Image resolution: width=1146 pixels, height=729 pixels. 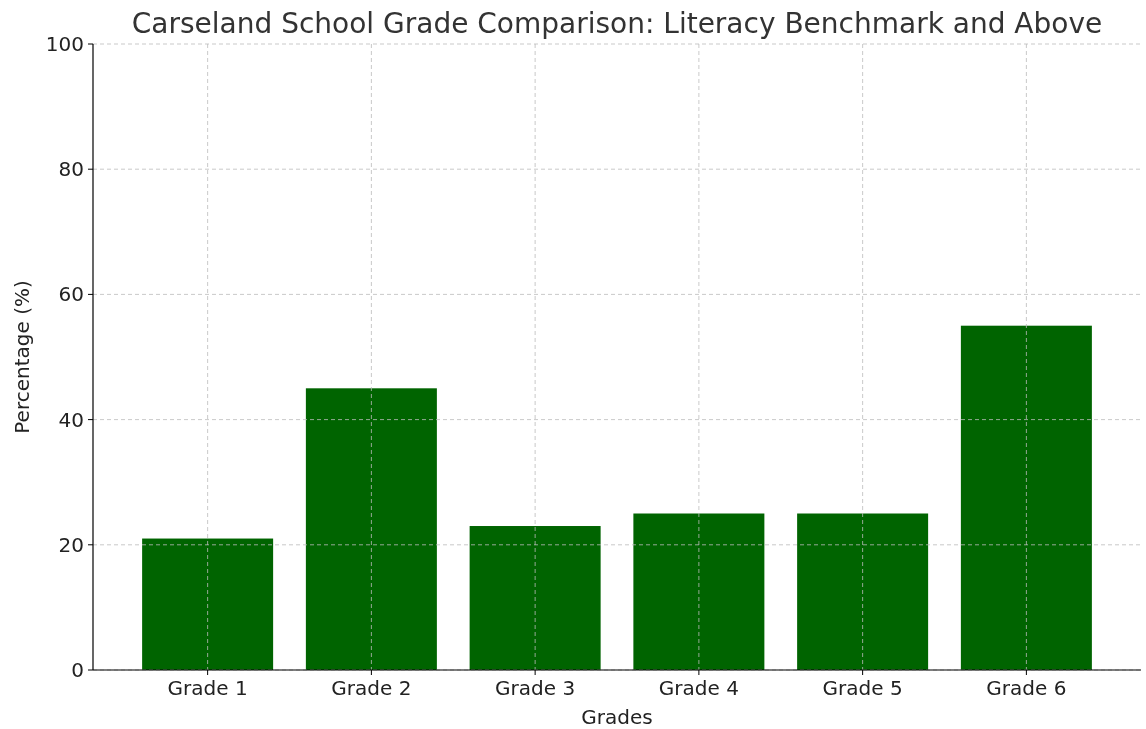 What do you see at coordinates (617, 717) in the screenshot?
I see `x-axis-title: Grades` at bounding box center [617, 717].